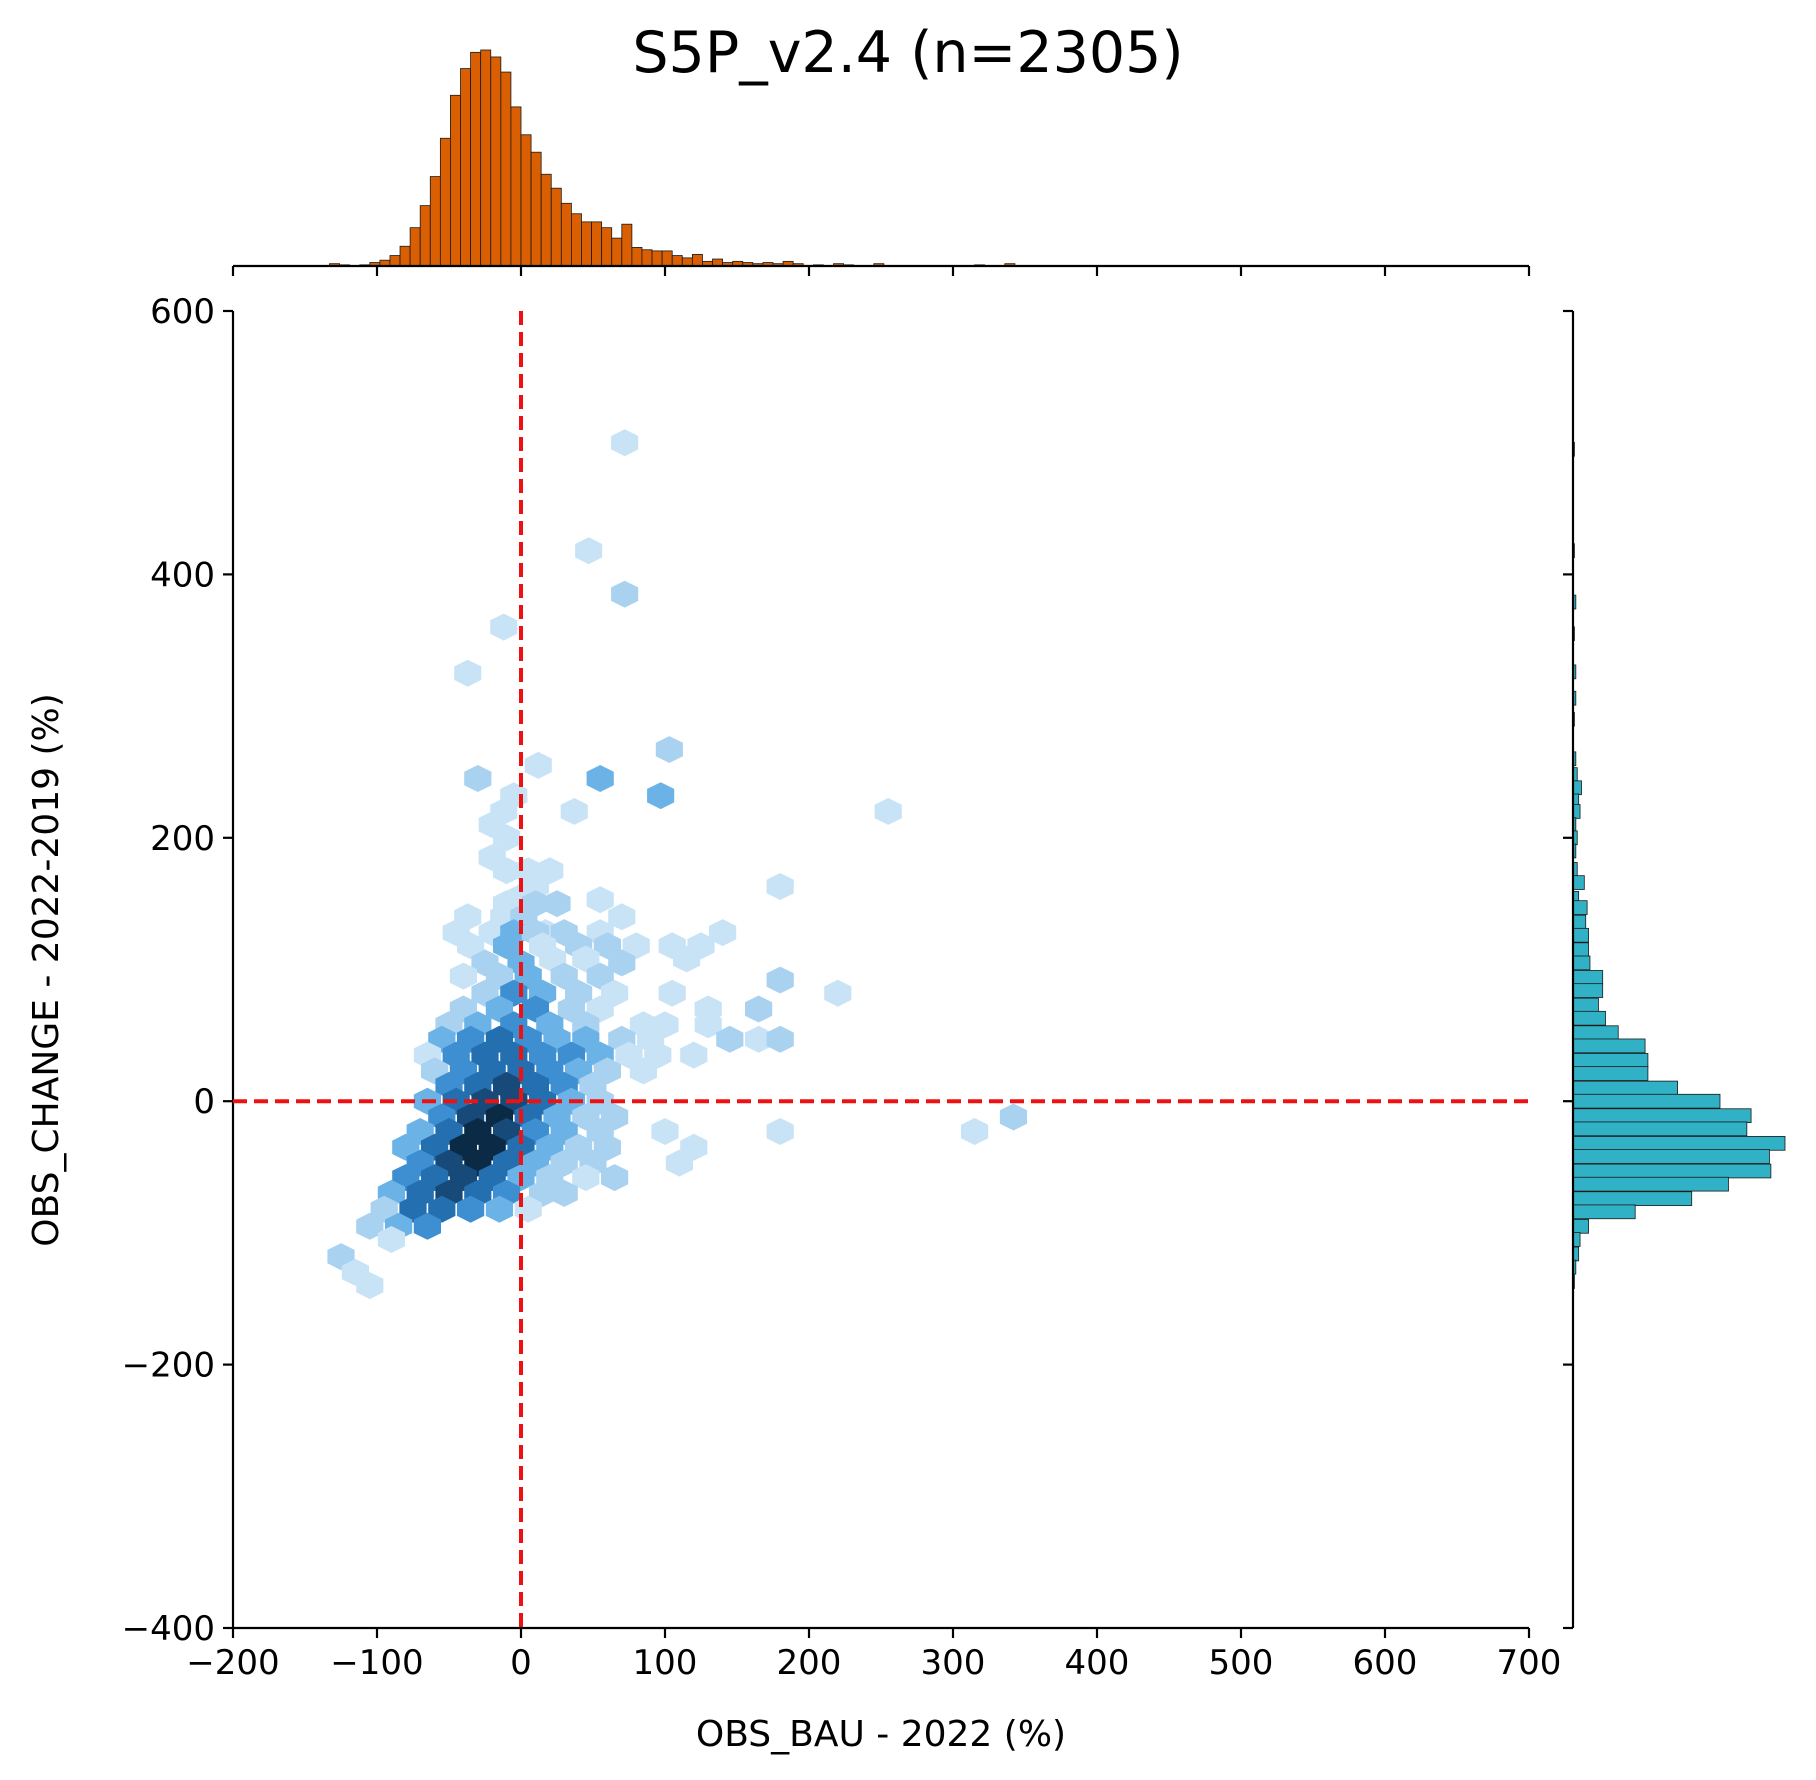 This screenshot has height=1780, width=1816. What do you see at coordinates (1241, 1663) in the screenshot?
I see `x-tick-label: 500` at bounding box center [1241, 1663].